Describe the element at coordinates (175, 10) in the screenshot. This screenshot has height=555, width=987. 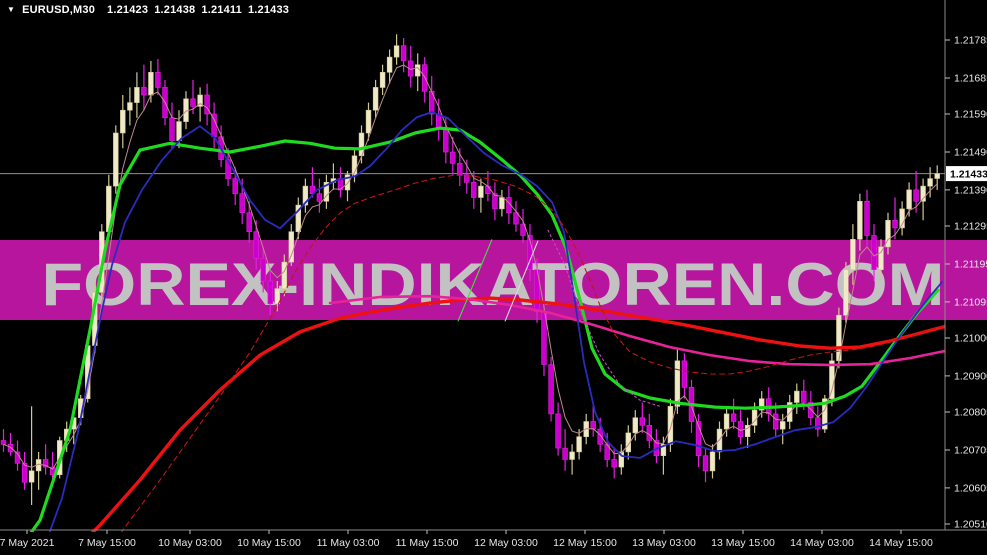
I see `high-value: 1.21438` at that location.